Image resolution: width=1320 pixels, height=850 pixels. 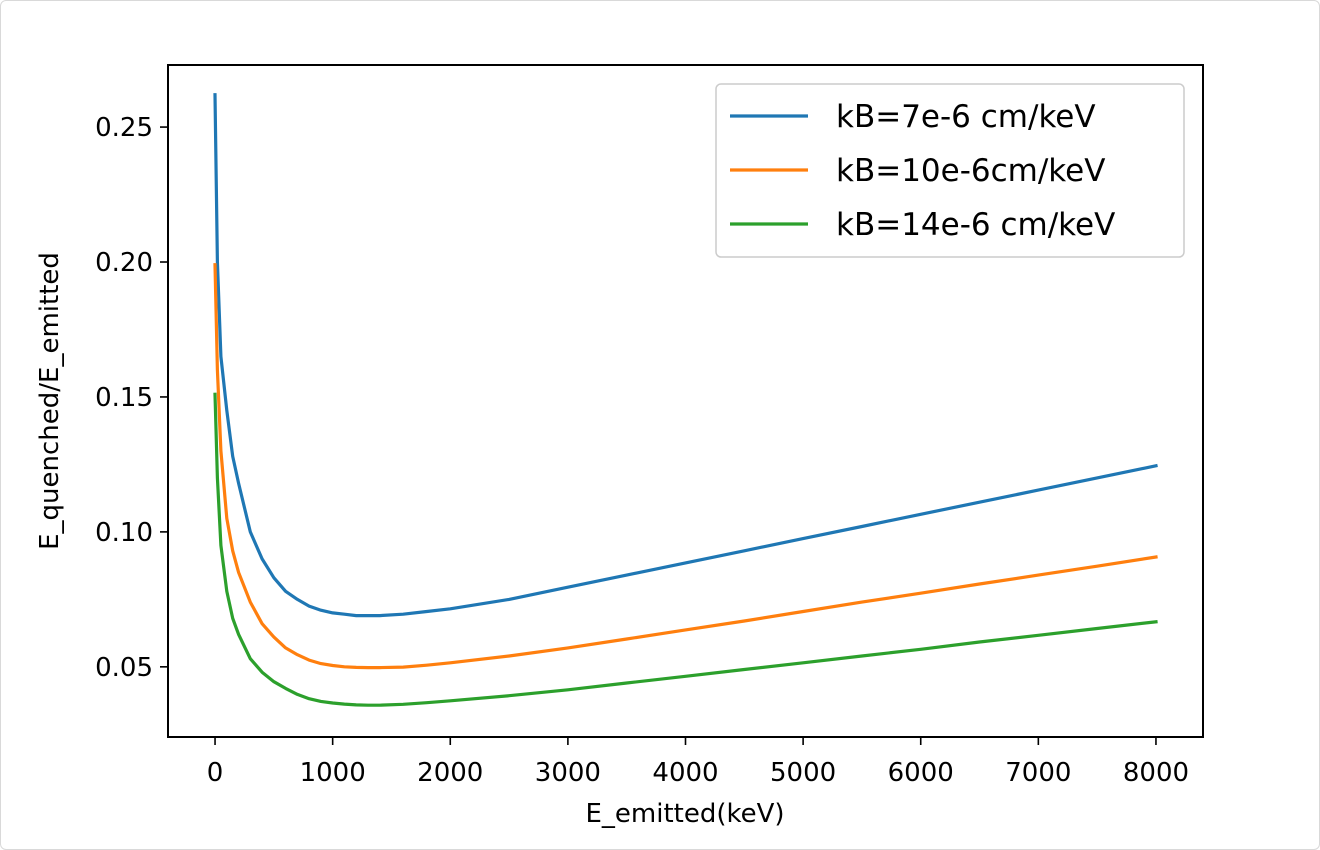 I want to click on x-tick-label: 7000, so click(x=1038, y=773).